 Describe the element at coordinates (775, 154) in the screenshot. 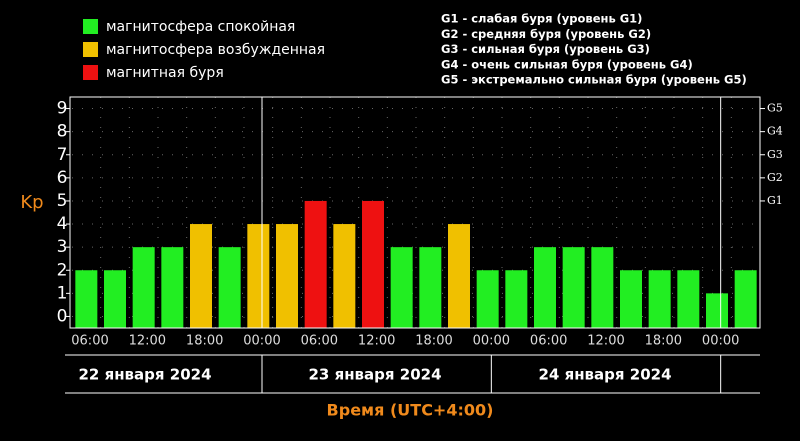

I see `y2-tick-label: G3` at that location.